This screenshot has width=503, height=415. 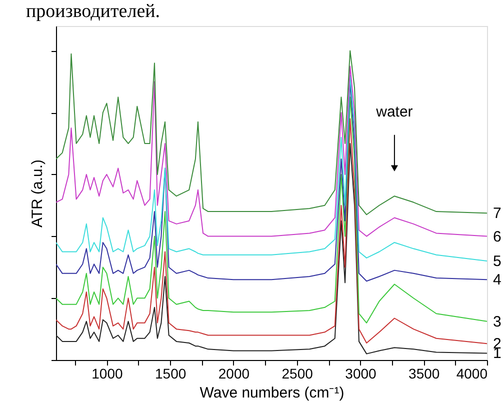 I want to click on x-tick-label: 3500, so click(x=424, y=374).